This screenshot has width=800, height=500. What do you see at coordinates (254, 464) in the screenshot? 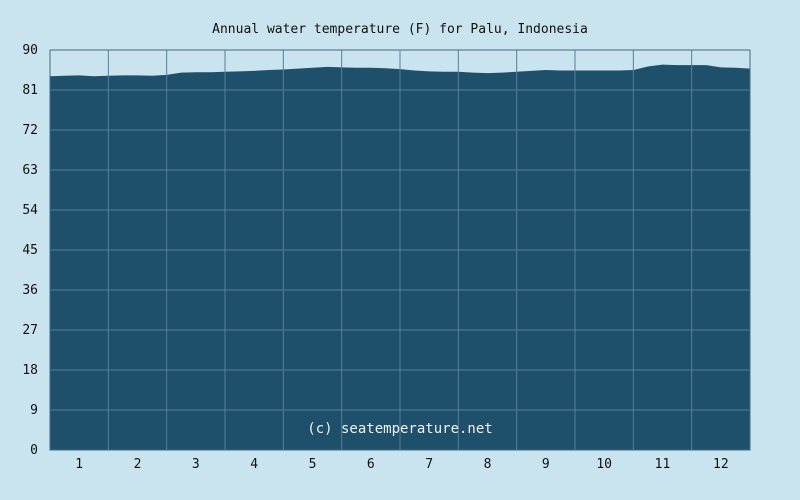
I see `x-tick-label: 4` at bounding box center [254, 464].